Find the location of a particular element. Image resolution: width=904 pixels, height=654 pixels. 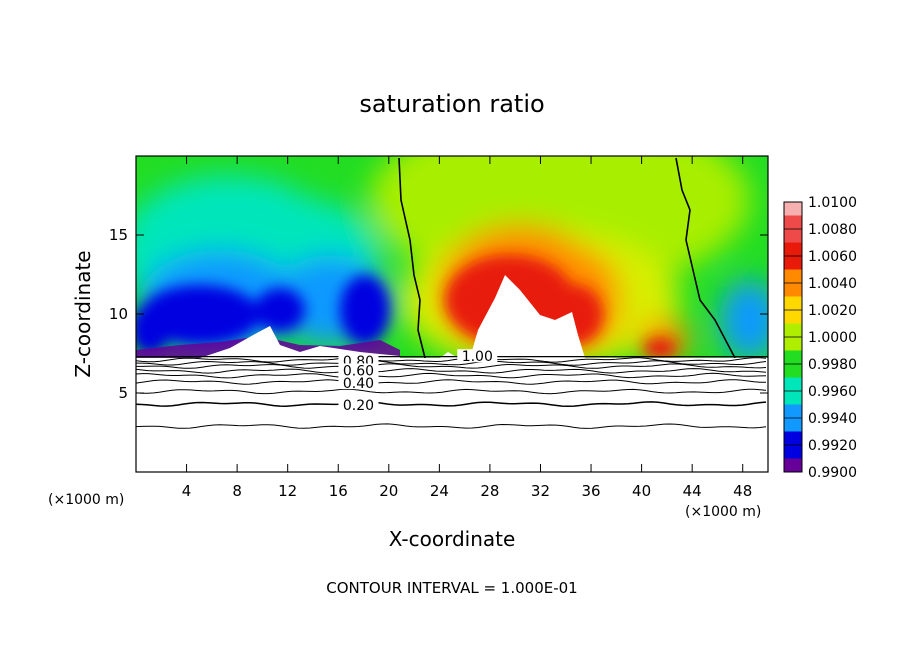

contour-labels: 0.800.600.400.201.00 is located at coordinates (418, 381).